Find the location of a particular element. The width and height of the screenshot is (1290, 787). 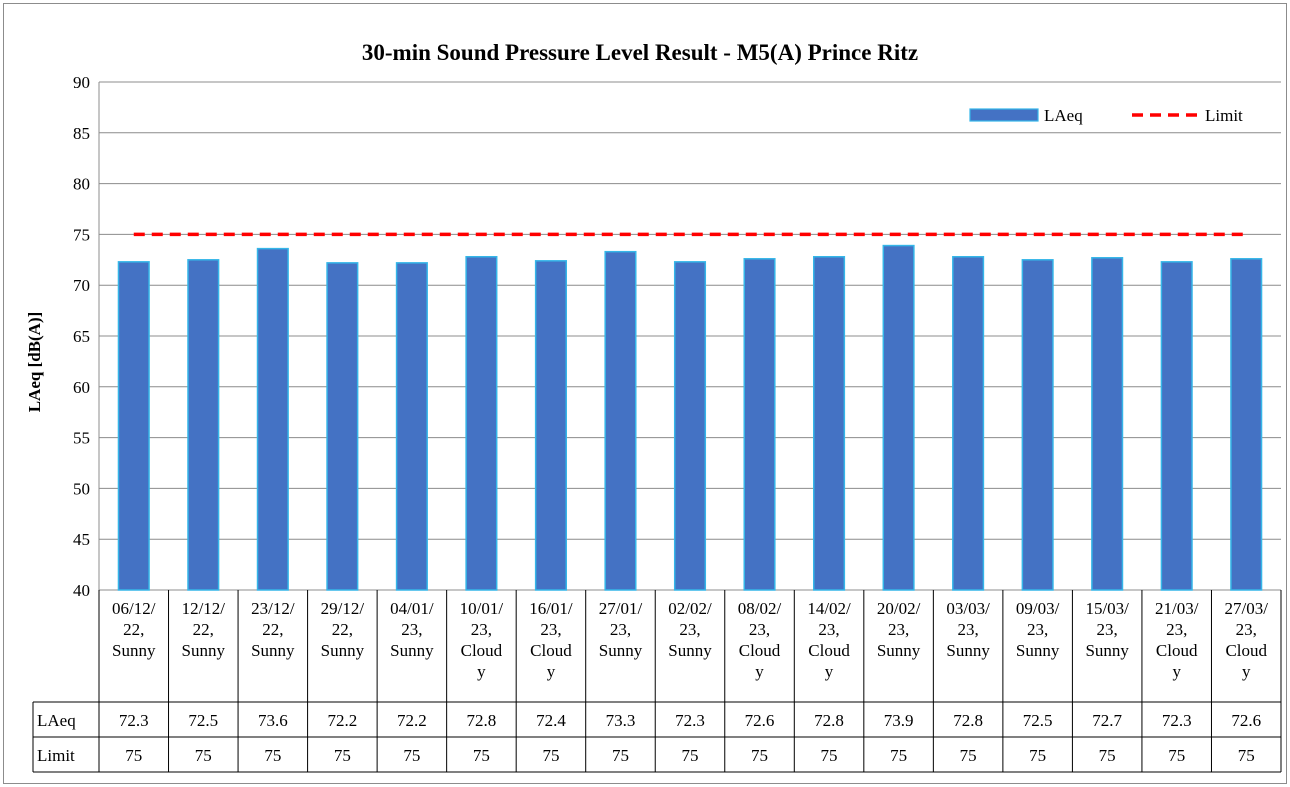

legend-label-laeq: LAeq is located at coordinates (1063, 115).